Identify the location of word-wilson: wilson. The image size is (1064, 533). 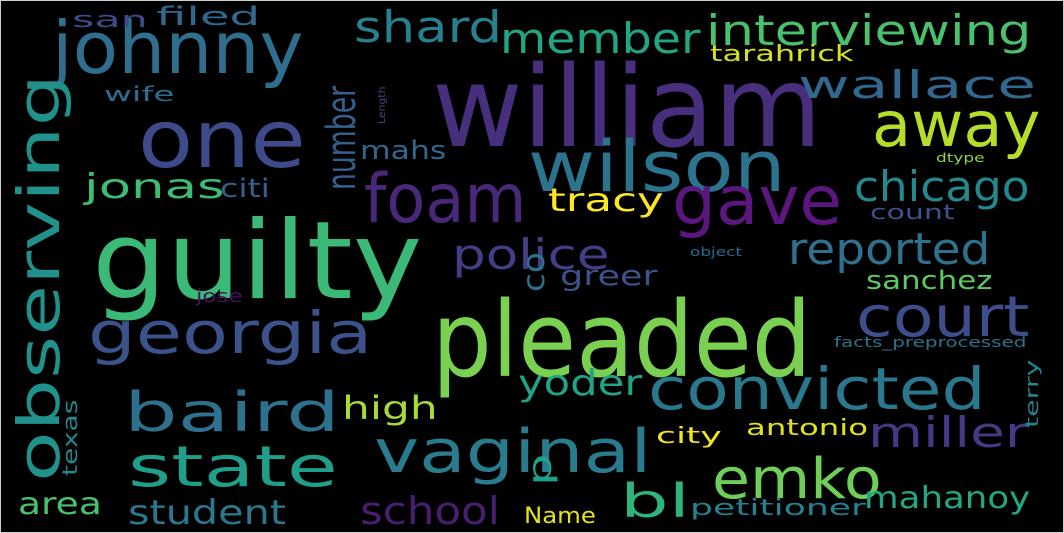
(657, 167).